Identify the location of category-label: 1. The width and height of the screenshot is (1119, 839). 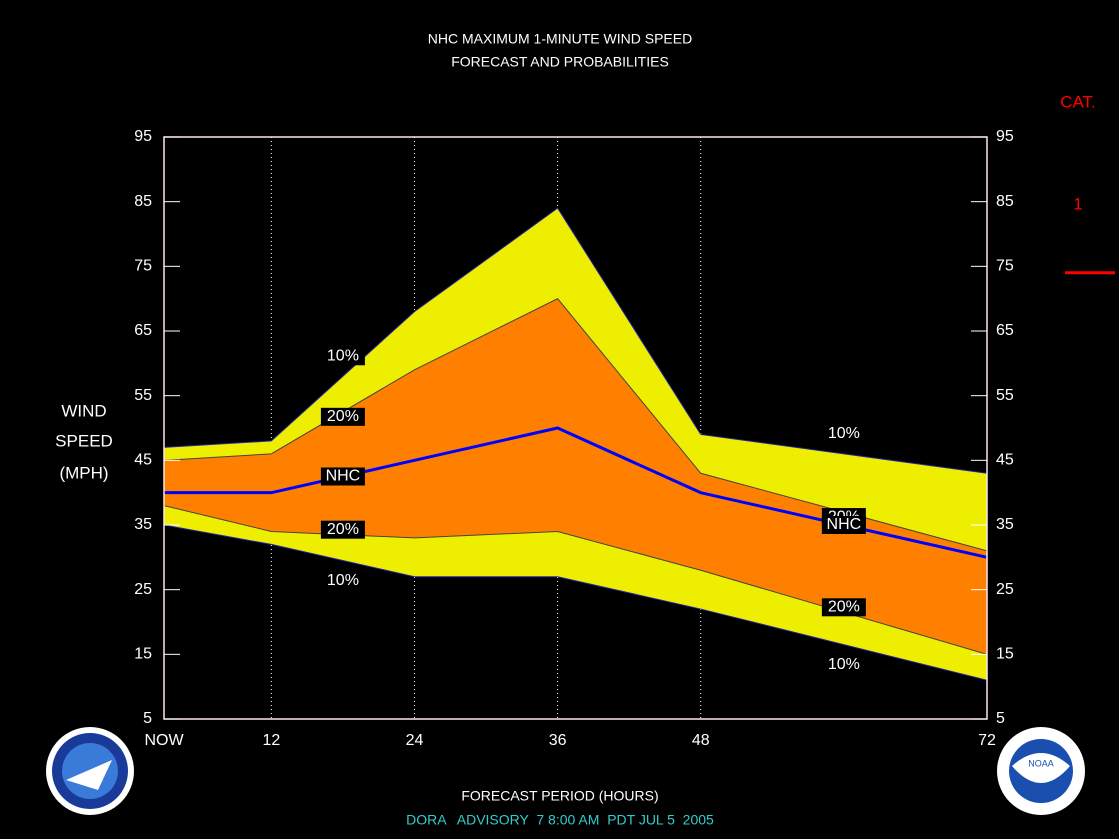
(1077, 203).